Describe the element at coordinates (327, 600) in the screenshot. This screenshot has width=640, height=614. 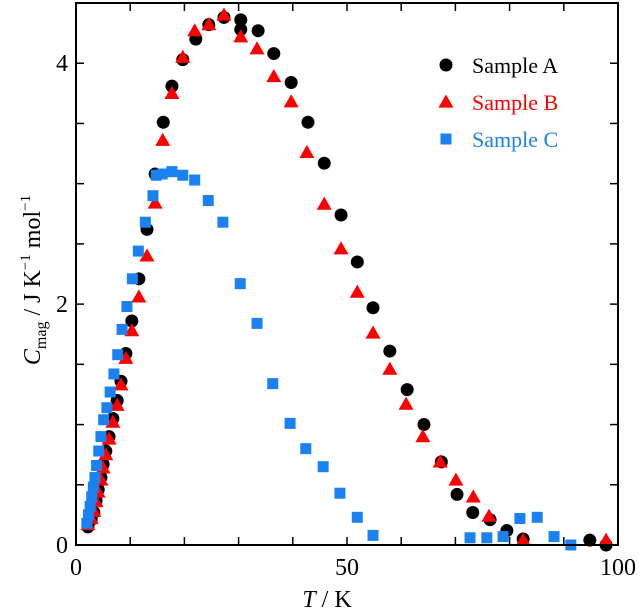
I see `x-axis-title: T / K` at that location.